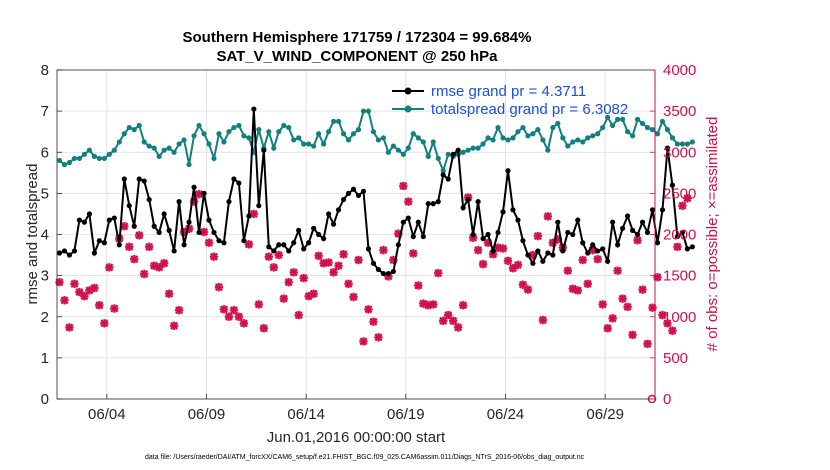 Image resolution: width=830 pixels, height=470 pixels. What do you see at coordinates (45, 193) in the screenshot?
I see `y-left-tick-label: 5` at bounding box center [45, 193].